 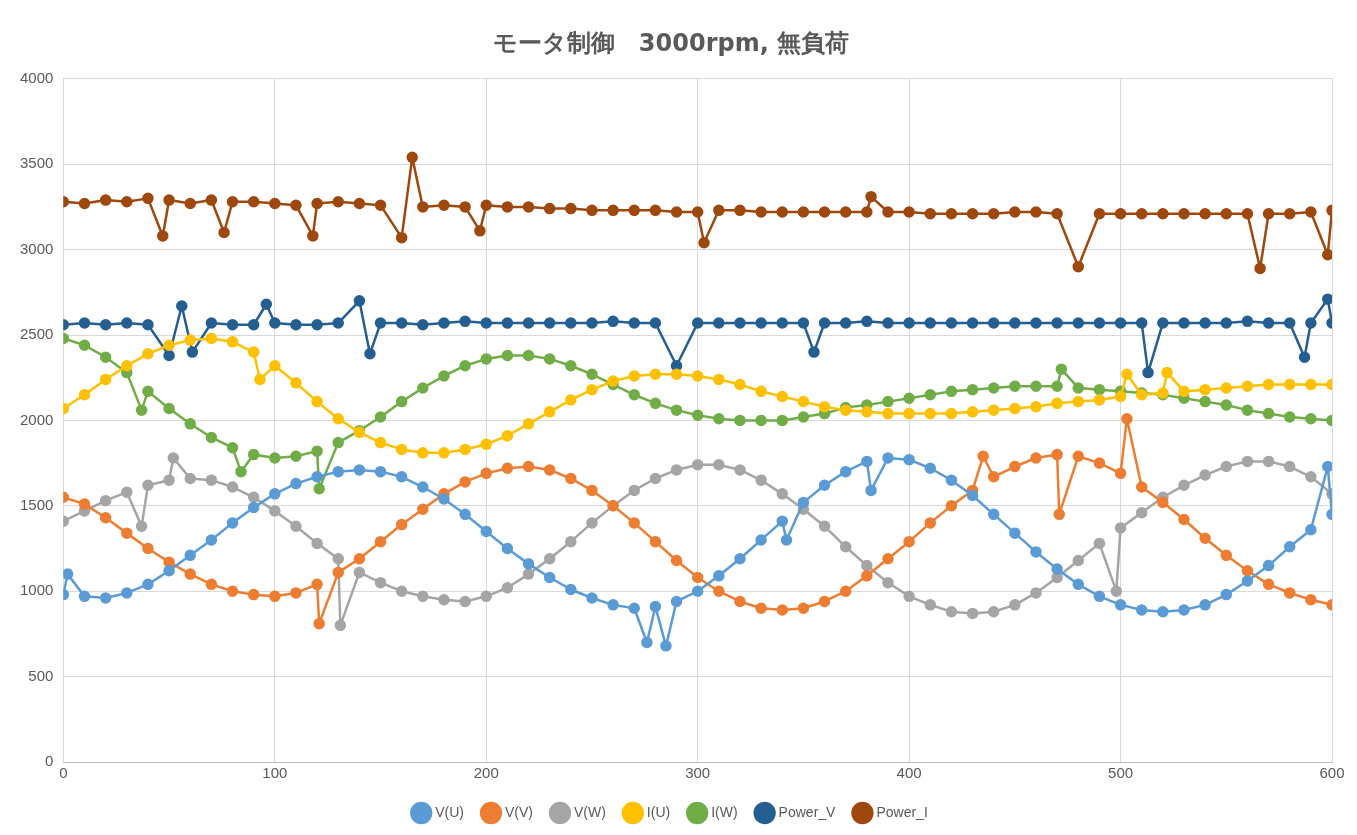 I want to click on x-tick-label: 0, so click(x=63, y=773).